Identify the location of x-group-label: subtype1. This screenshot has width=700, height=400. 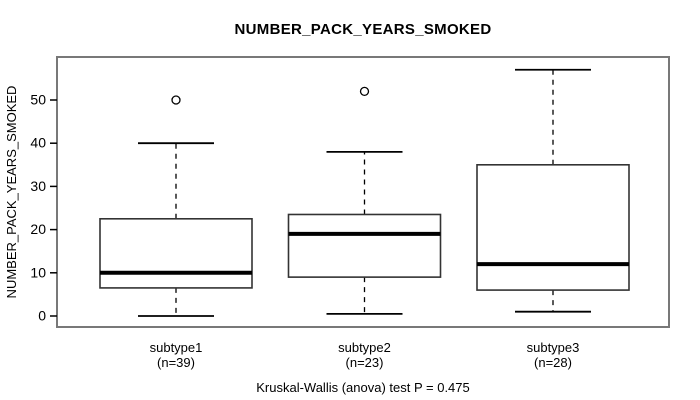
(176, 347).